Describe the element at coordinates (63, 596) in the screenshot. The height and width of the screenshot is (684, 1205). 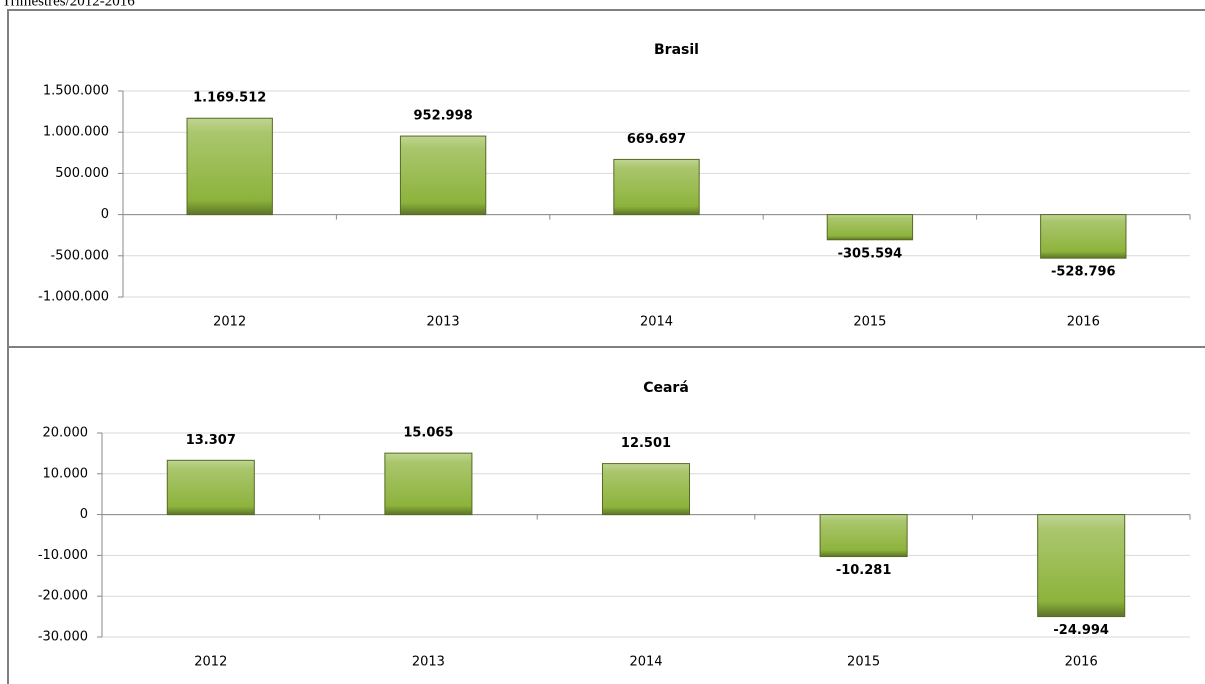
I see `y-tick-label: -20.000` at that location.